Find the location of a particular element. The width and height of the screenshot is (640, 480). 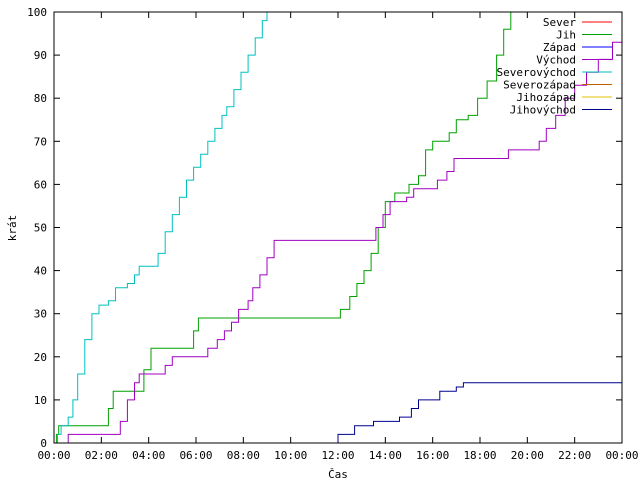

y-tick-label: 100 is located at coordinates (37, 12).